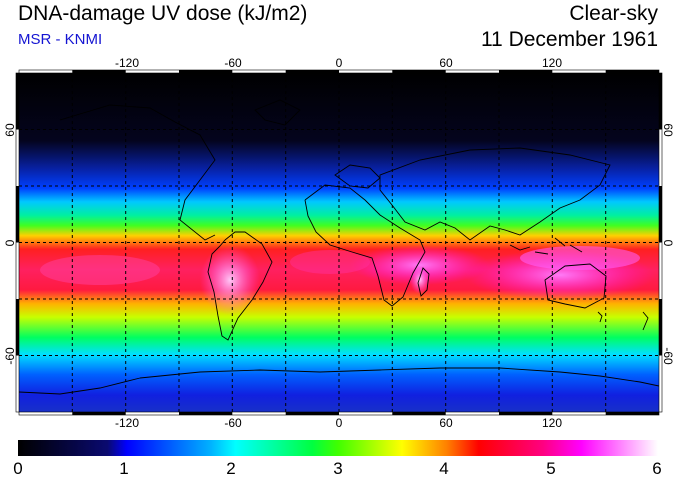 Image resolution: width=678 pixels, height=480 pixels. Describe the element at coordinates (668, 243) in the screenshot. I see `lat-label-right: 0` at that location.